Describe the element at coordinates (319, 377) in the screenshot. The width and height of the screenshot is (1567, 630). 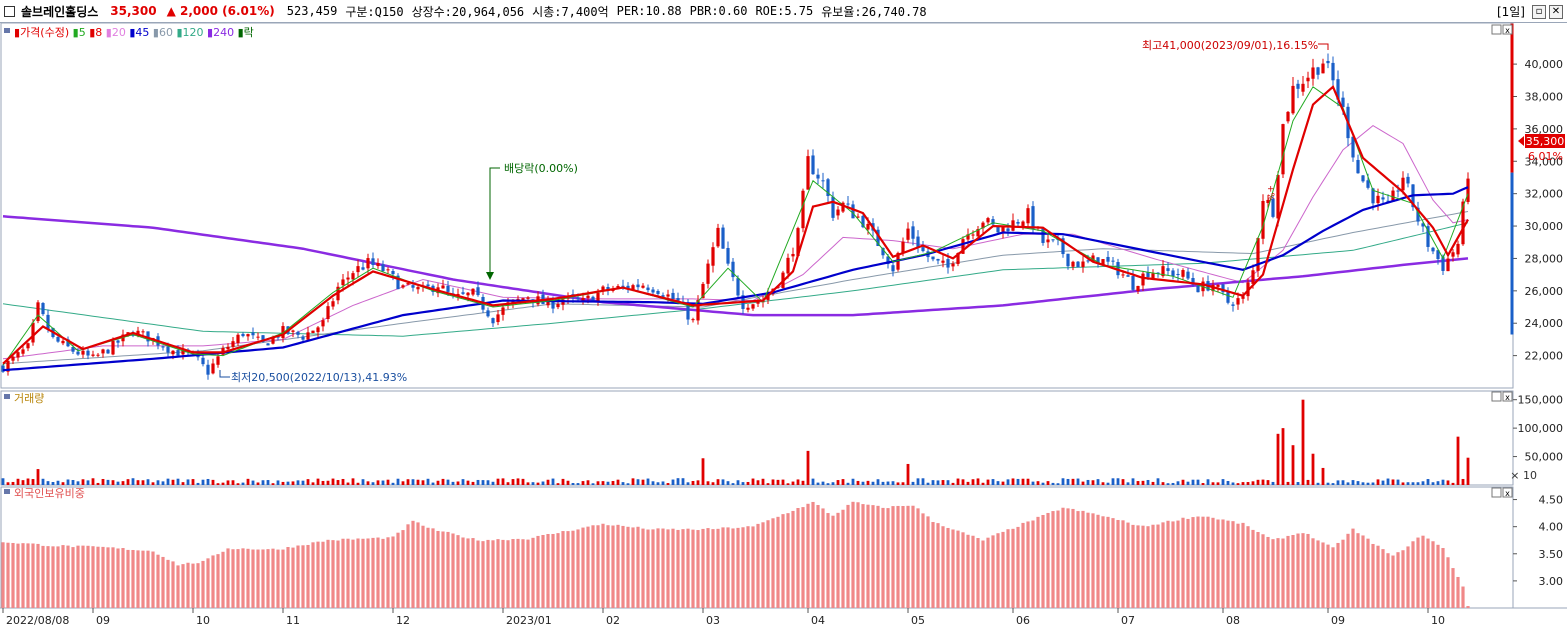
I see `low-annotation: 최저20,500(2022/10/13),41.93%` at that location.